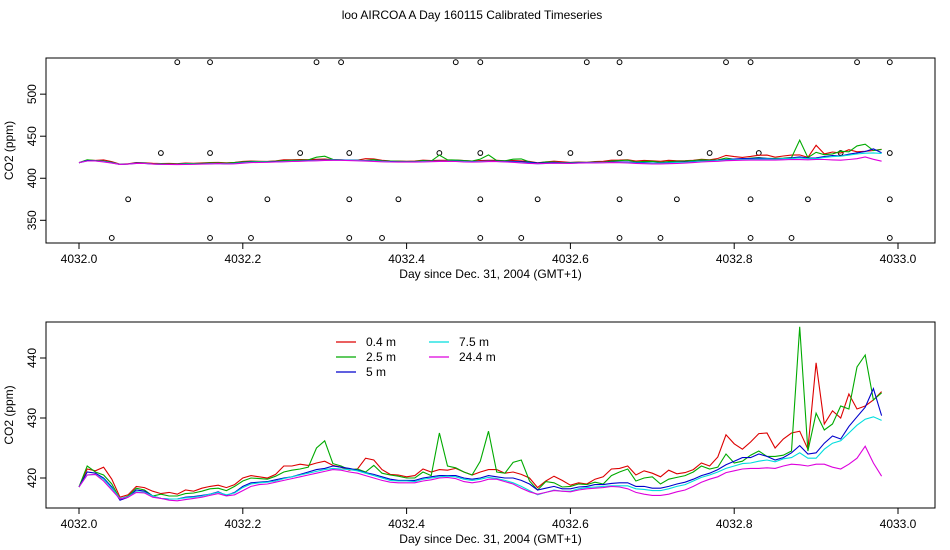  What do you see at coordinates (381, 357) in the screenshot?
I see `legend-label: 2.5 m` at bounding box center [381, 357].